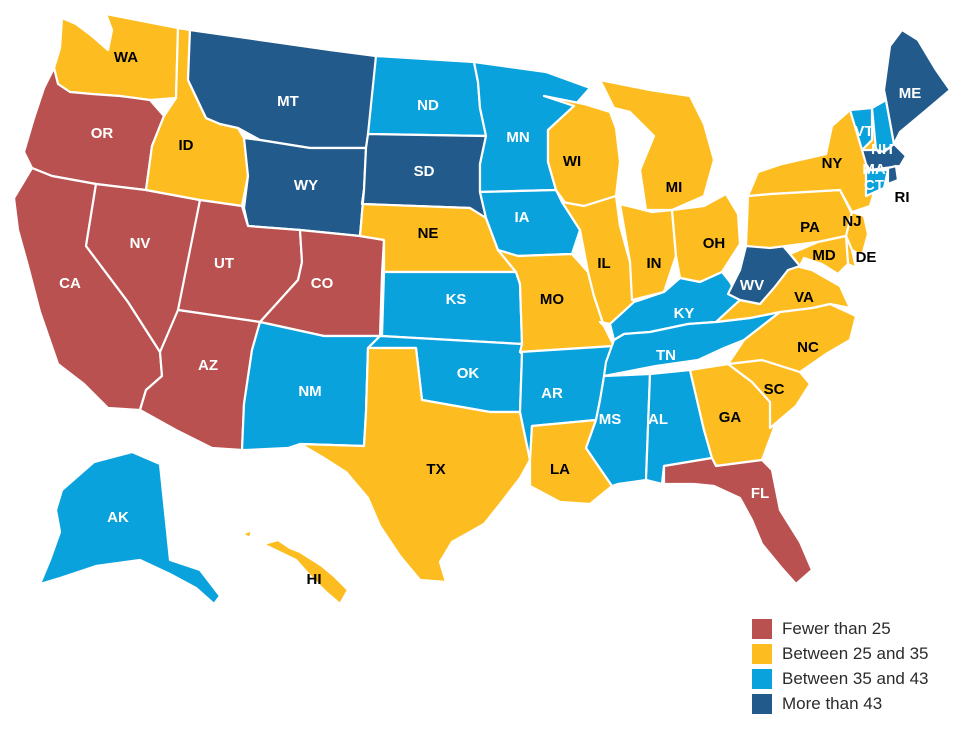  I want to click on state-in, so click(648, 252).